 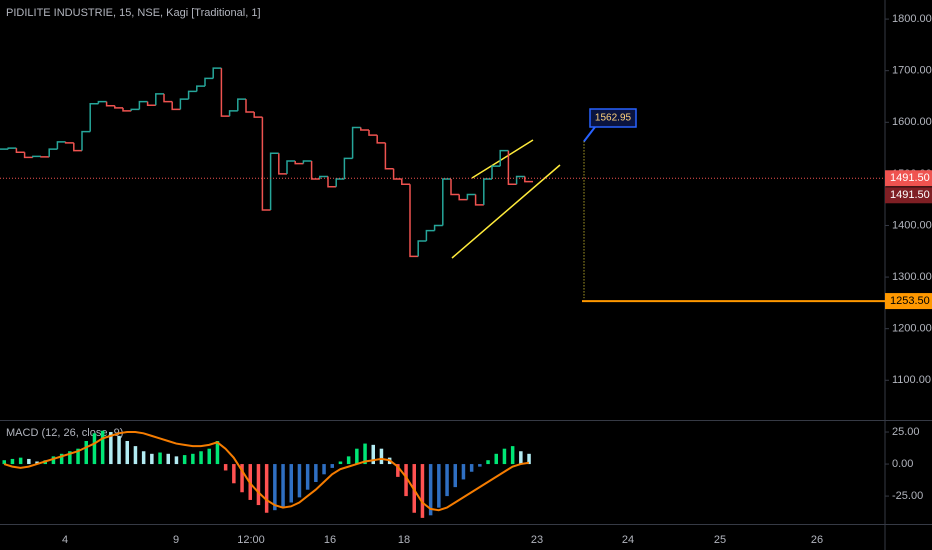 I want to click on callout-box, so click(x=613, y=118).